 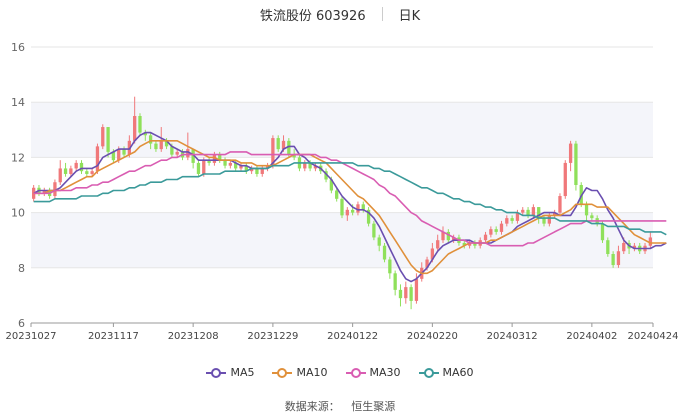 I want to click on y-tick-label: 14, so click(x=18, y=102).